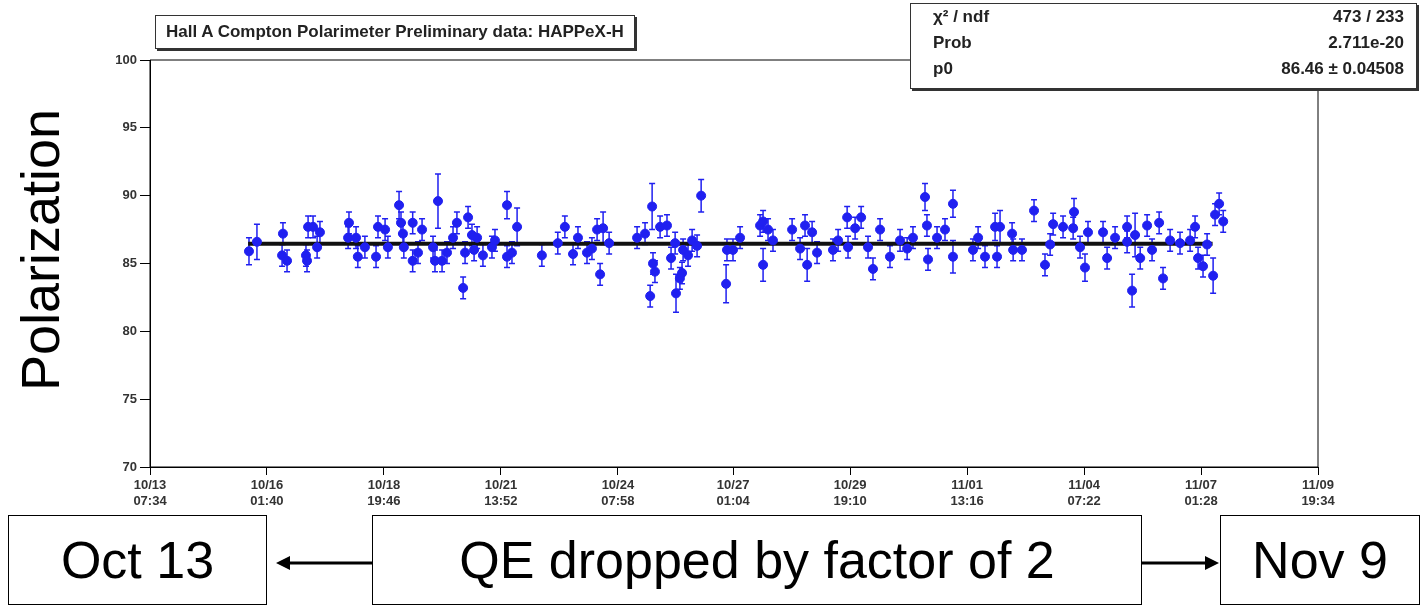  Describe the element at coordinates (150, 492) in the screenshot. I see `x-tick-label: 10/13 07:34` at that location.